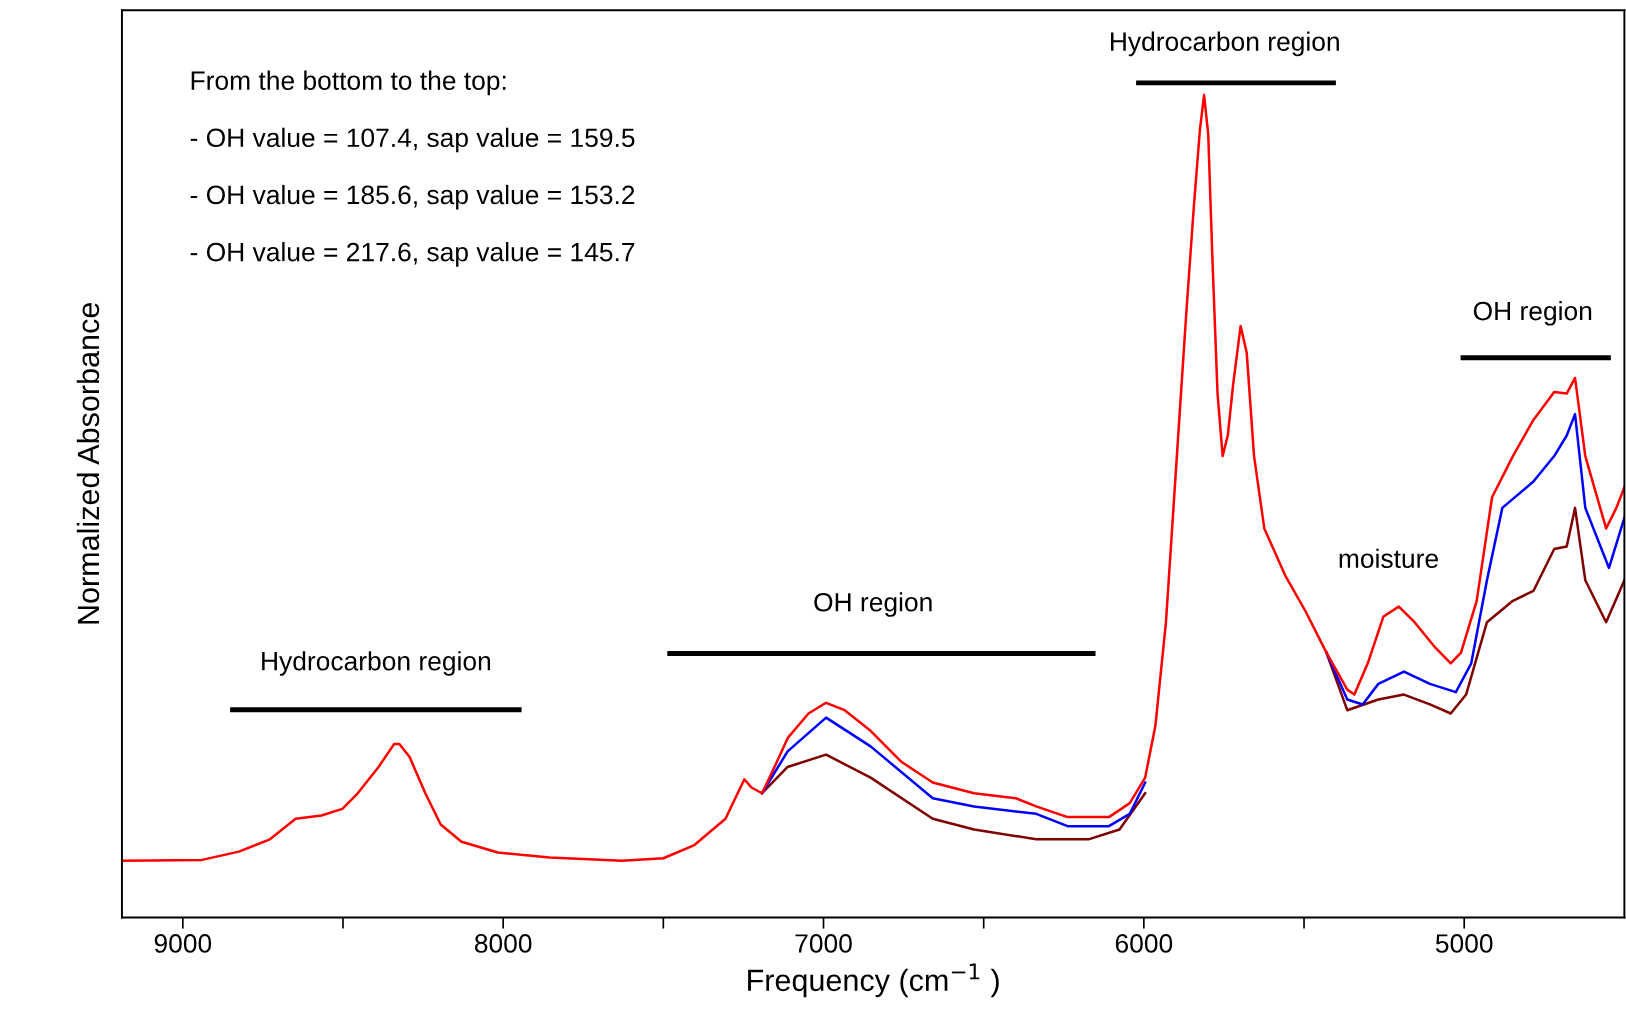 This screenshot has height=1032, width=1626. I want to click on x-tick-label: 8000, so click(503, 943).